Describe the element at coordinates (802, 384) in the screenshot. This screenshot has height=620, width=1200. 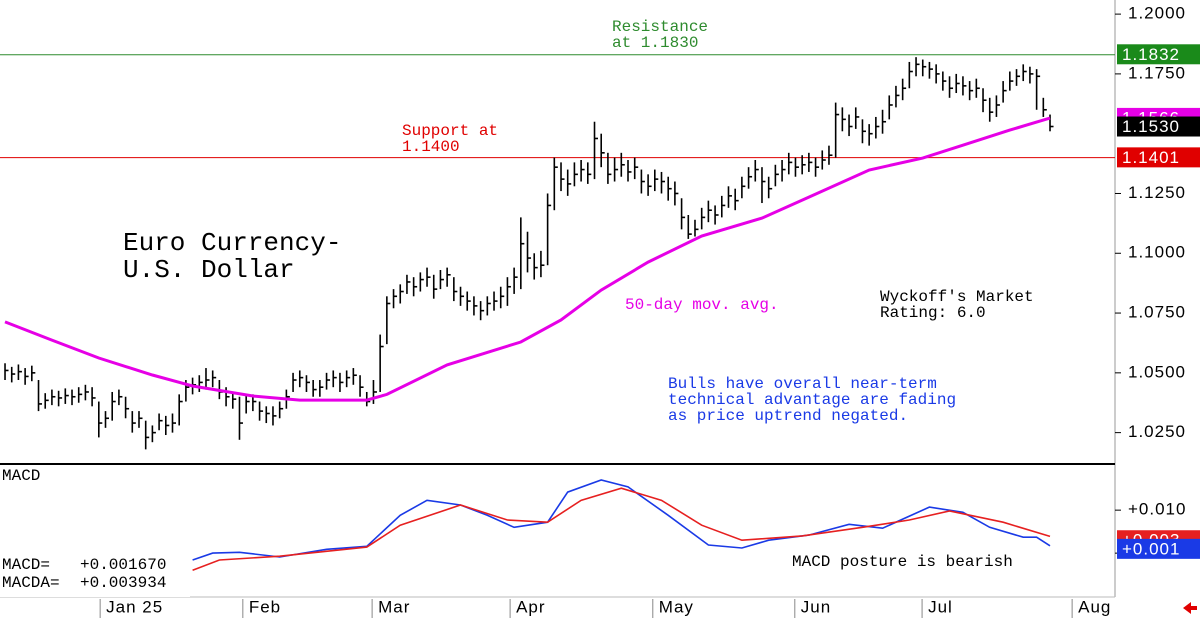
I see `annotation: Bulls have overall near-term` at that location.